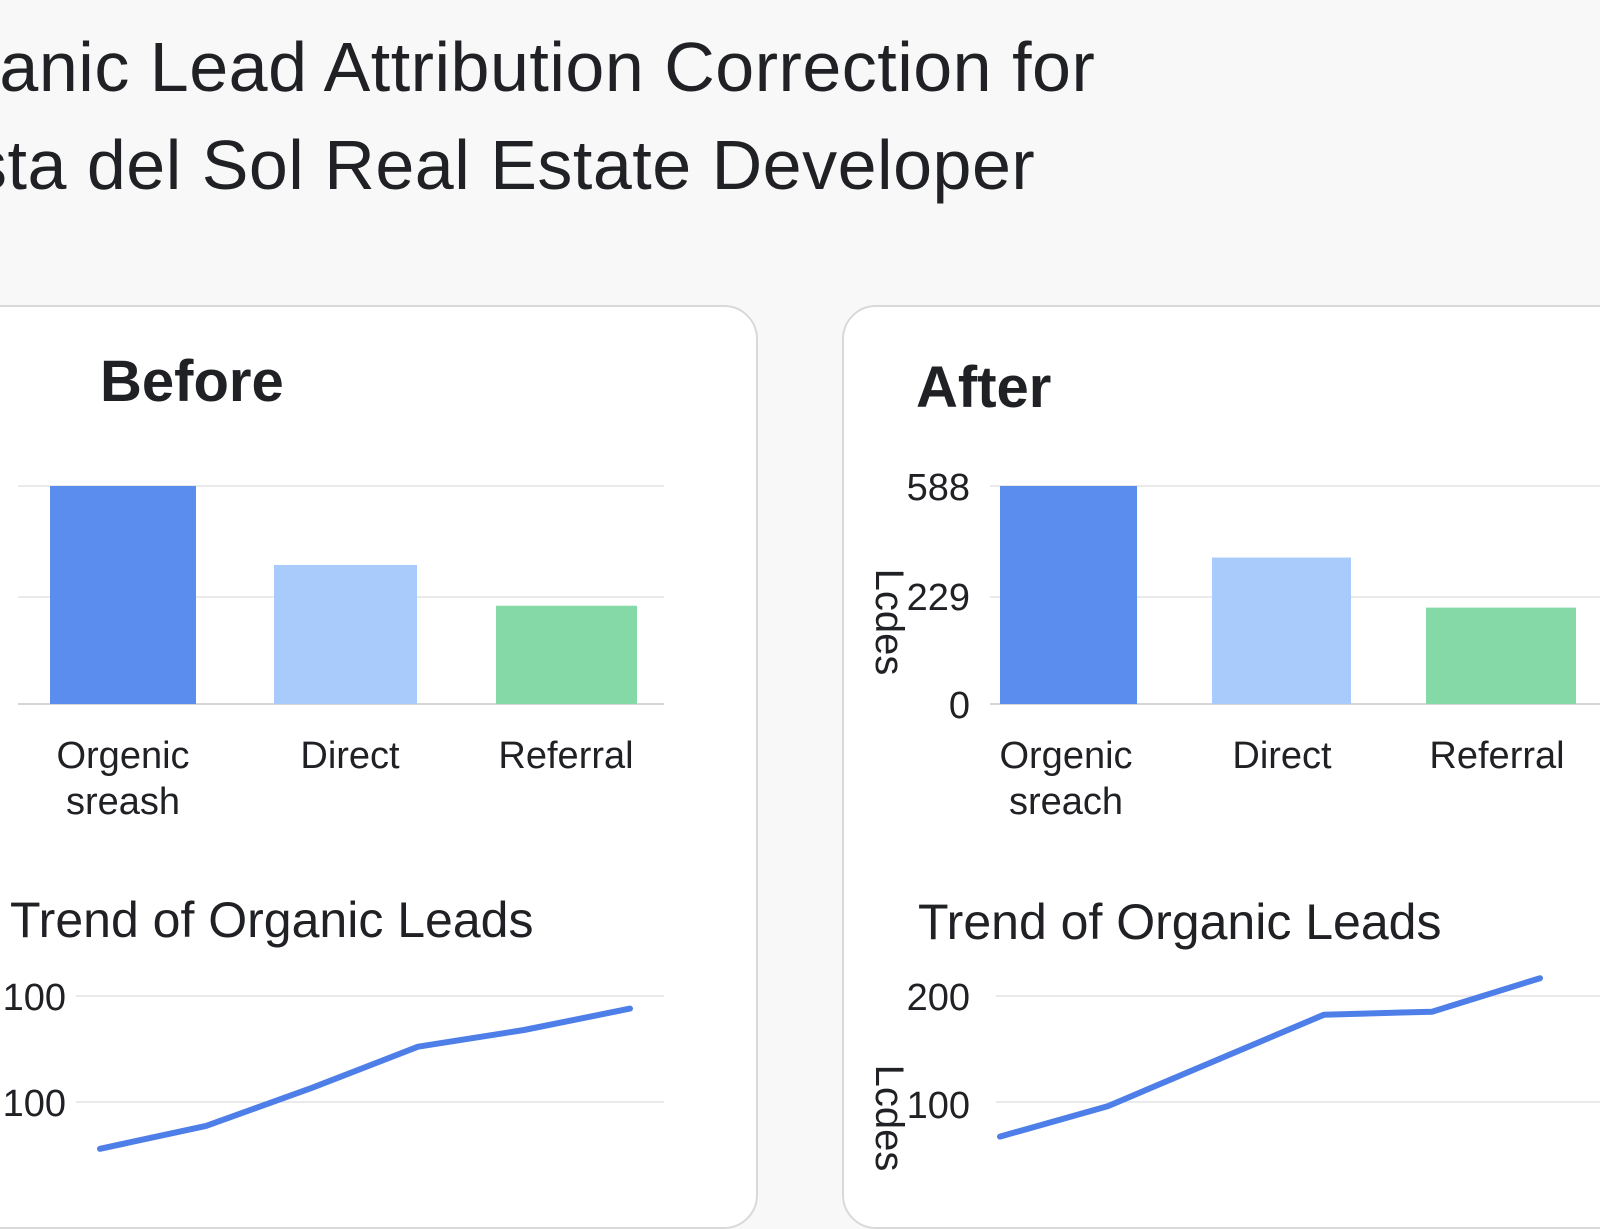 The width and height of the screenshot is (1600, 1229). What do you see at coordinates (271, 920) in the screenshot?
I see `before-trend-title: Trend of Organic Leads` at bounding box center [271, 920].